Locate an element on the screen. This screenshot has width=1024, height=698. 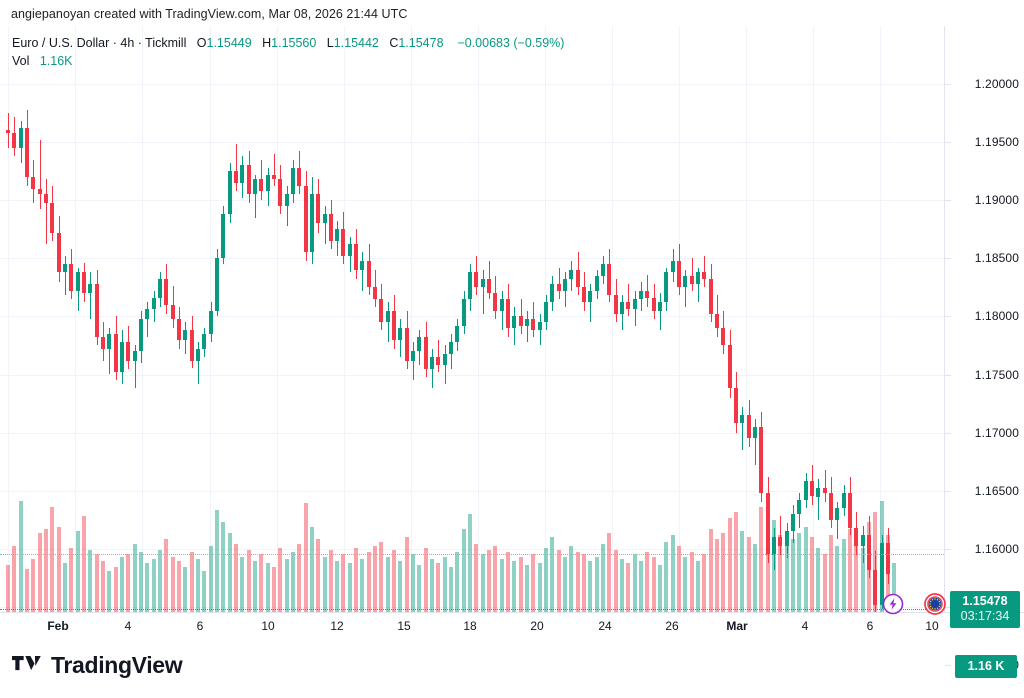
time-scale: Feb 4 6 10 12 15 18 20 24 26 Mar 4 6 10 is located at coordinates (512, 625).